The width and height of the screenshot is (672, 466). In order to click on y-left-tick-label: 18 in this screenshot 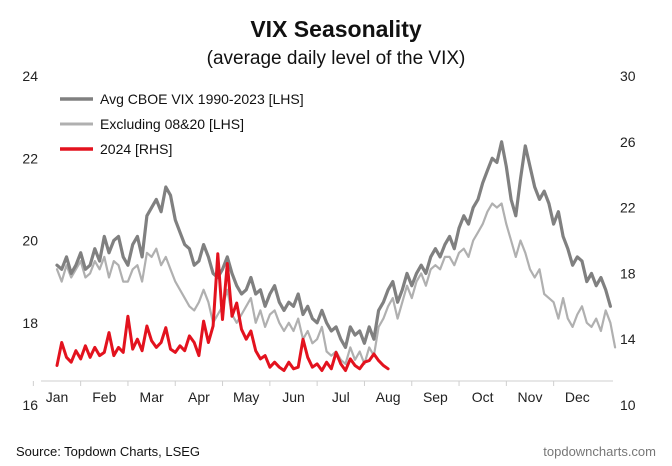, I will do `click(30, 323)`.